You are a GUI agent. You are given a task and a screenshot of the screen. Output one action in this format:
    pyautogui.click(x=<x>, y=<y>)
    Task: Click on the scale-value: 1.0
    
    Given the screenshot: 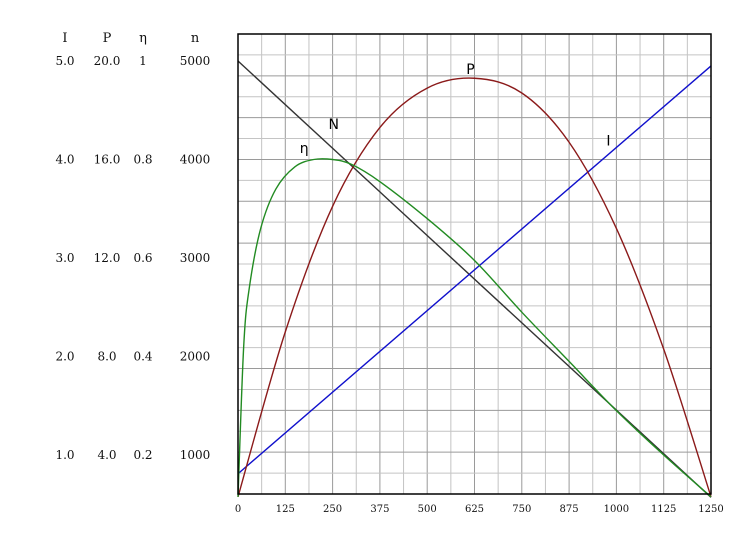 What is the action you would take?
    pyautogui.click(x=64, y=455)
    